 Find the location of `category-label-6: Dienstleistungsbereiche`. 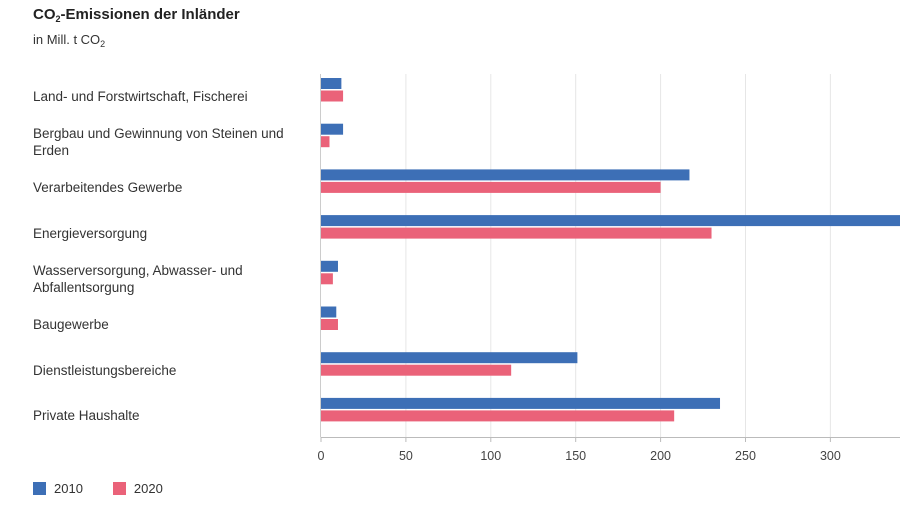

category-label-6: Dienstleistungsbereiche is located at coordinates (105, 370).